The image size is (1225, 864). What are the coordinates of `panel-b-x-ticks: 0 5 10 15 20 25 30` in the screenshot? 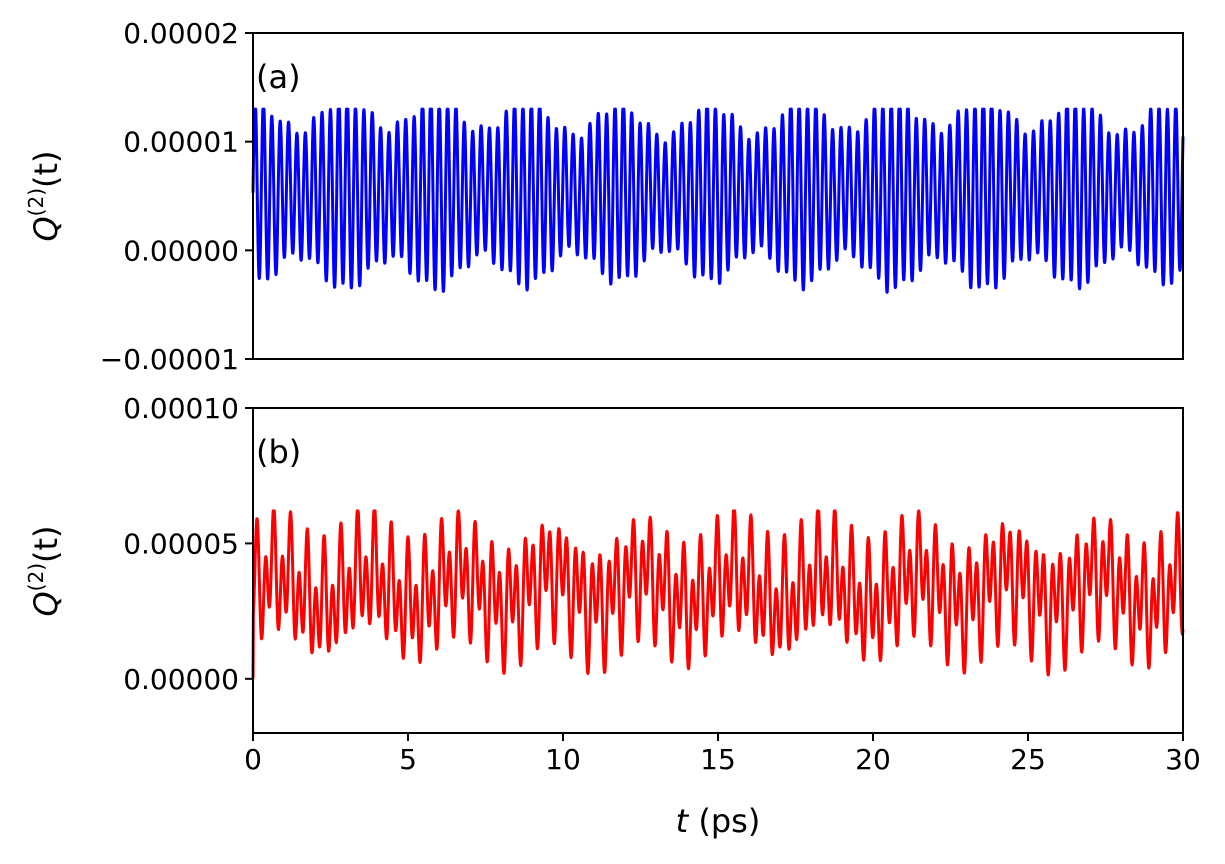 It's located at (722, 754).